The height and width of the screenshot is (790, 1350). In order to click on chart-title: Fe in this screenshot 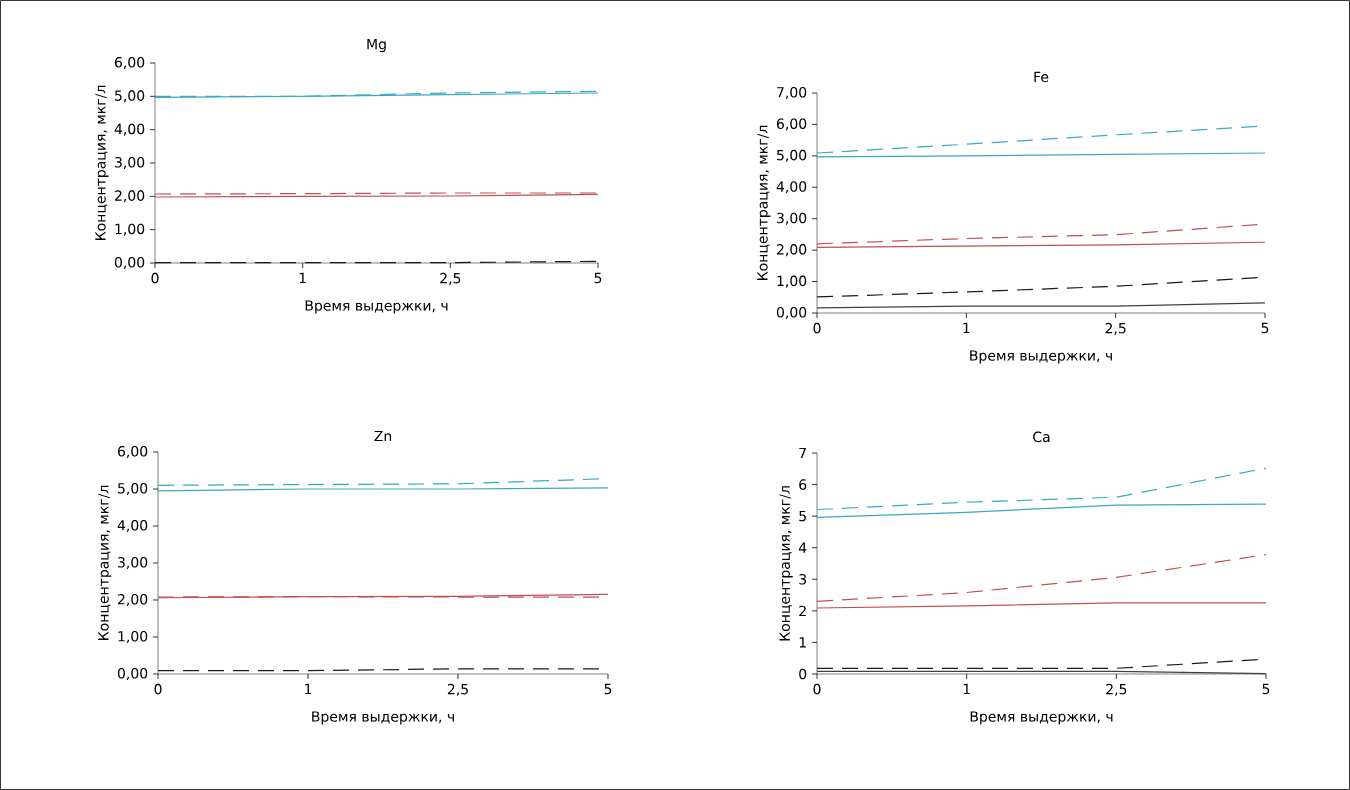, I will do `click(1041, 77)`.